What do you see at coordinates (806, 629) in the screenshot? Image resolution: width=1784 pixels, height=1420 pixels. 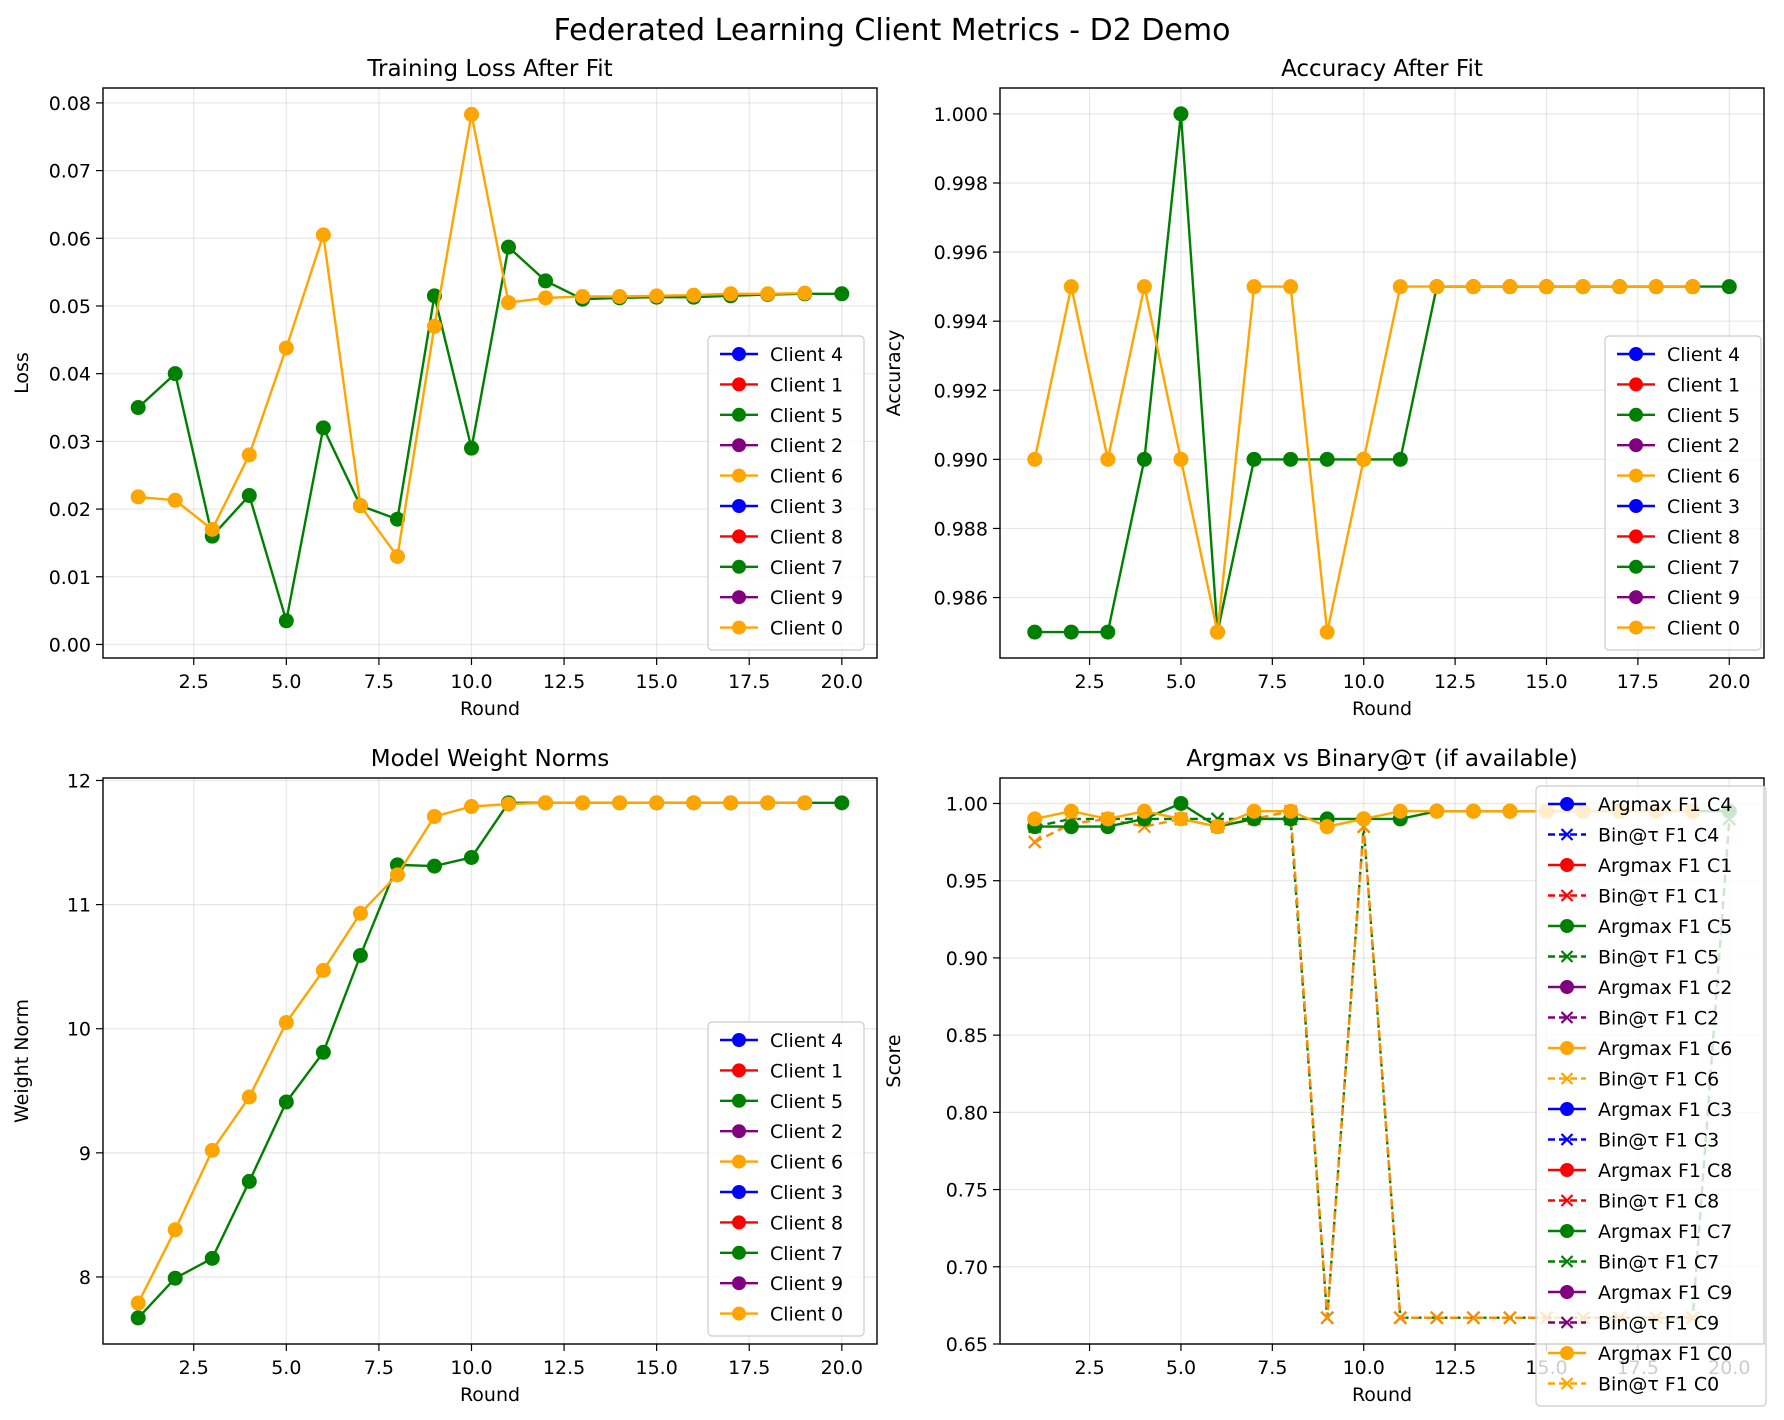 I see `loss-legend-label: Client 0` at bounding box center [806, 629].